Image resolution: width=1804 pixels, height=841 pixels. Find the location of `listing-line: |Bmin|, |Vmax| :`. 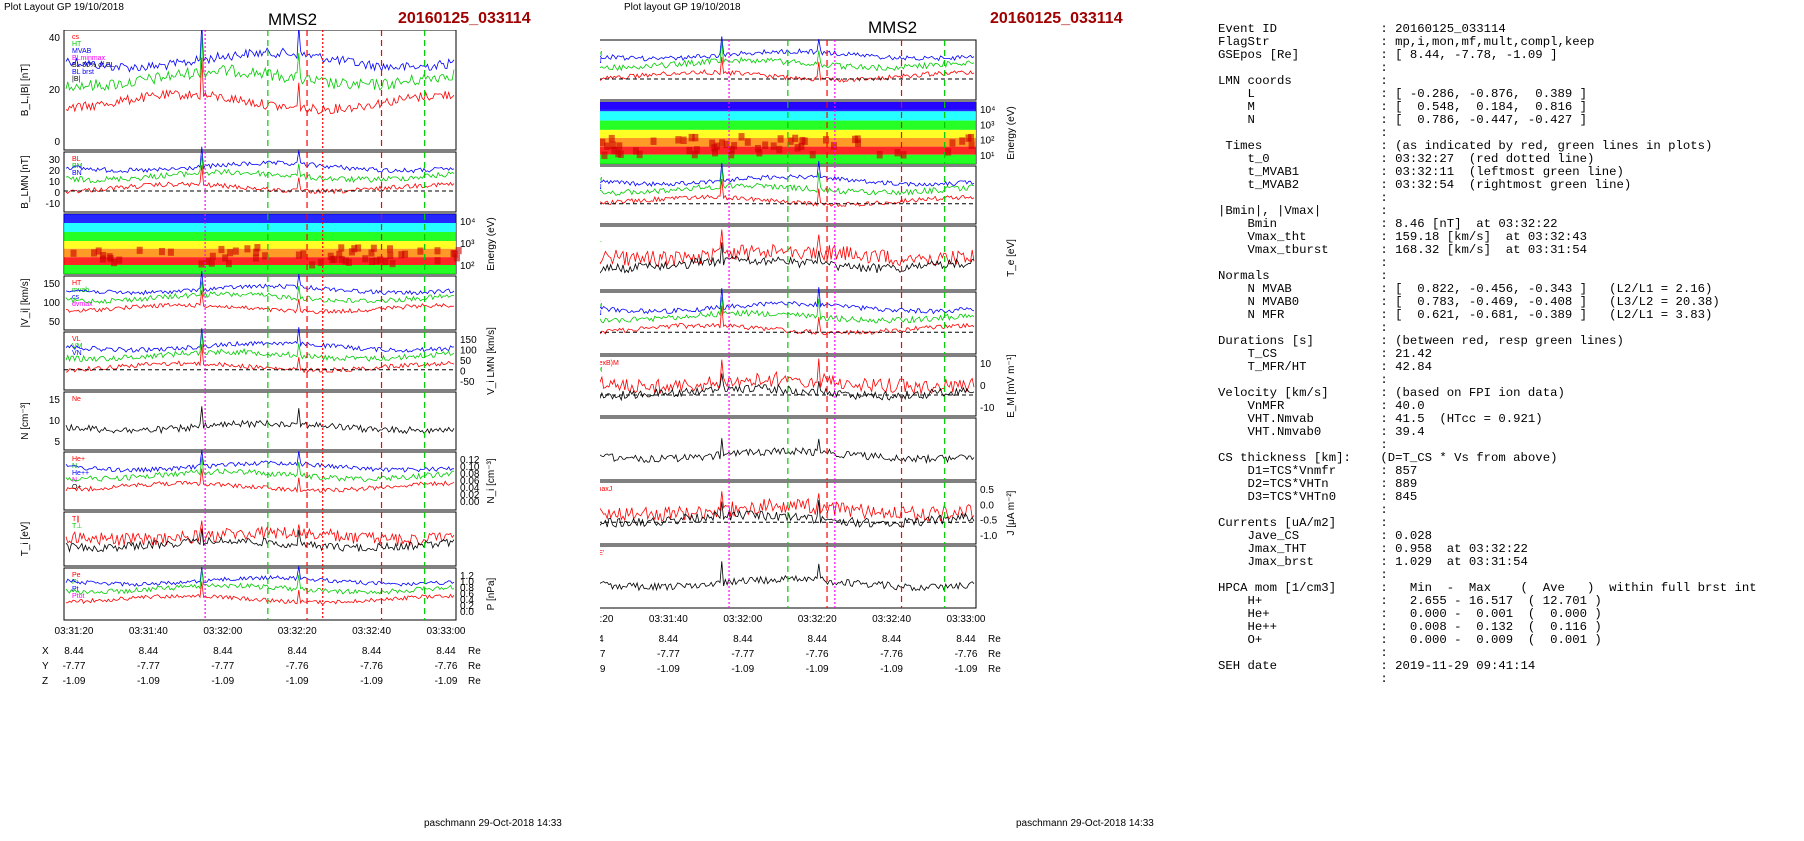

listing-line: |Bmin|, |Vmax| : is located at coordinates (1303, 211).